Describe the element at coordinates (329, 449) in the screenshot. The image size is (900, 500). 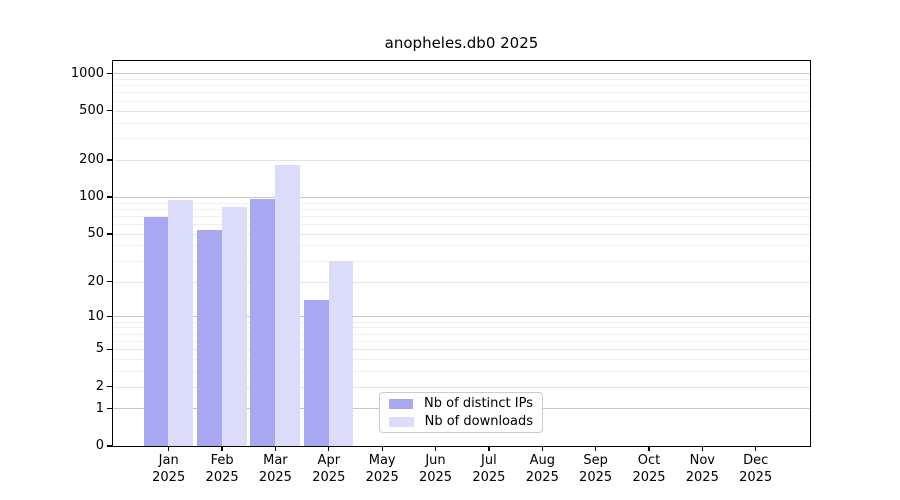
I see `x-tick-mark-apr` at that location.